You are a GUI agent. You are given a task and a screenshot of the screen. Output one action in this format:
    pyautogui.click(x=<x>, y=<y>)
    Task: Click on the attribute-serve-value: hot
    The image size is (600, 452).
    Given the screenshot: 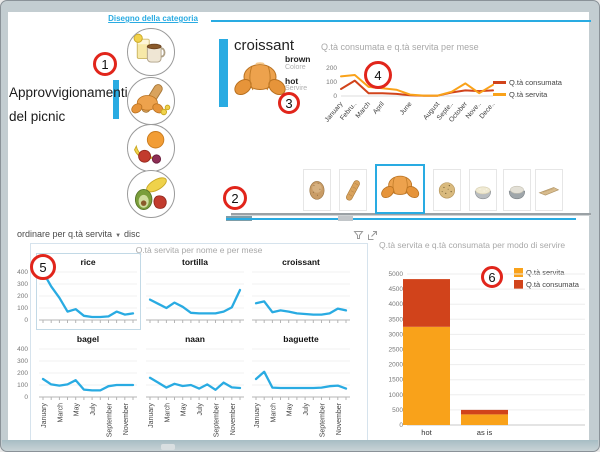 What is the action you would take?
    pyautogui.click(x=292, y=81)
    